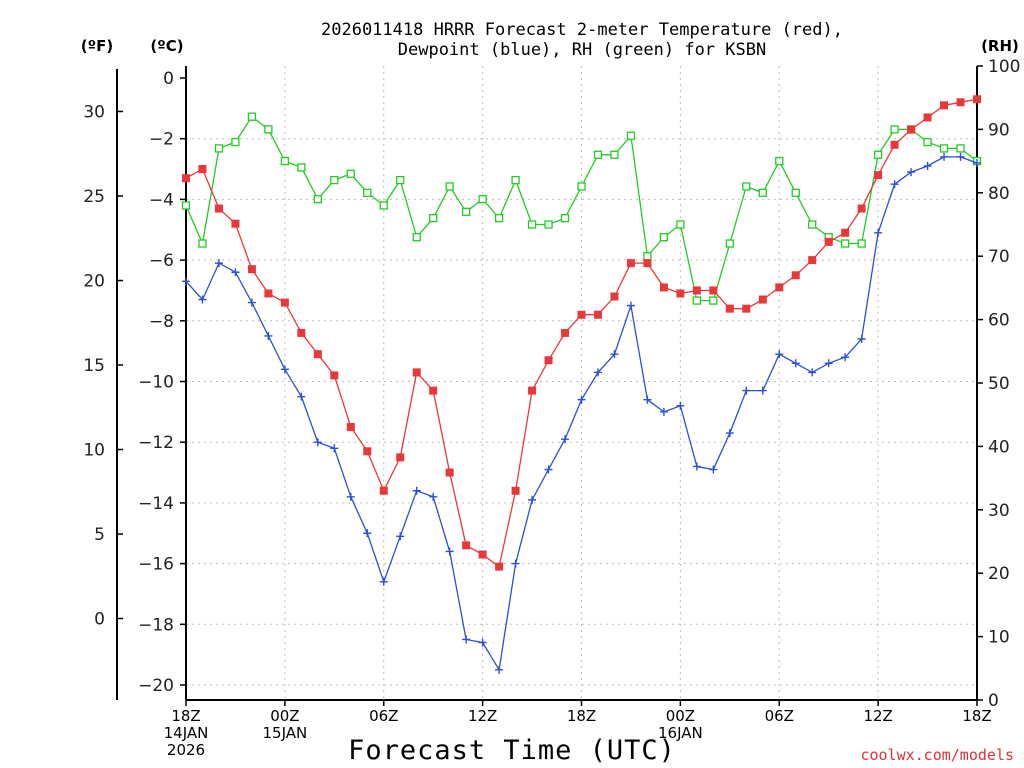 This screenshot has width=1024, height=768. Describe the element at coordinates (94, 366) in the screenshot. I see `fahrenheit-tick-label: 15` at that location.